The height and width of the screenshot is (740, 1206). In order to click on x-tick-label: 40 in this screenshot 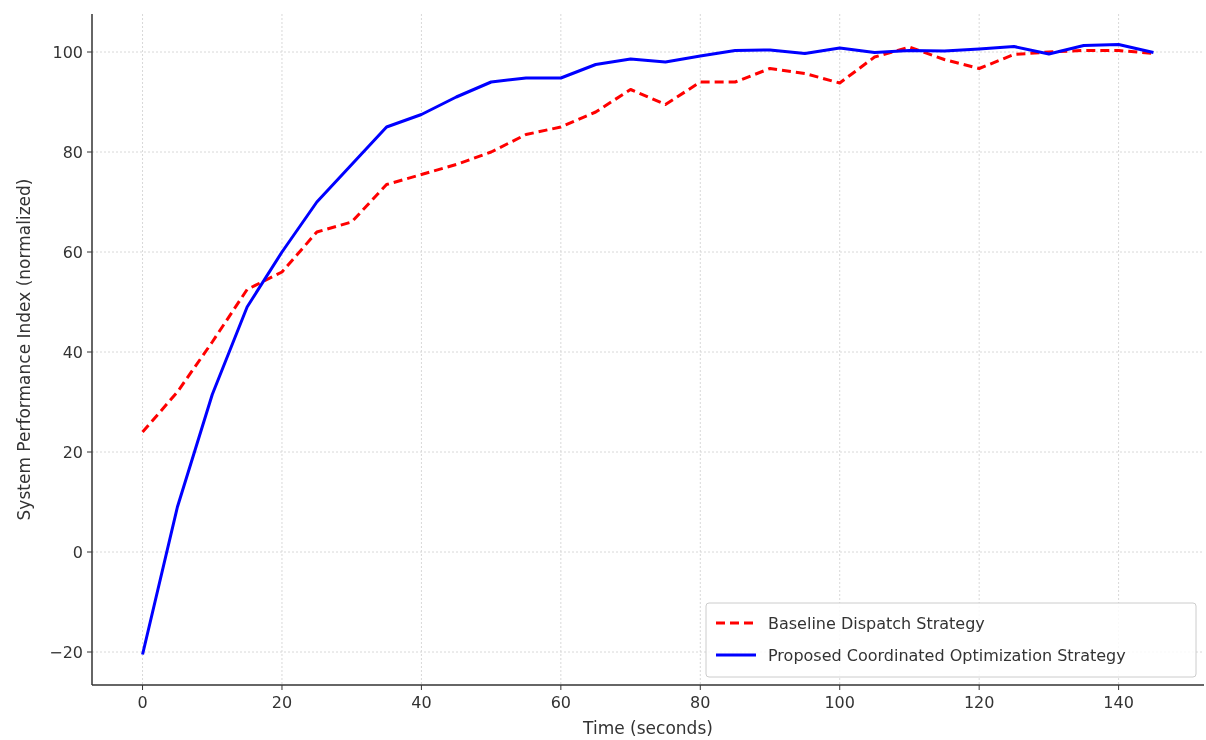, I will do `click(421, 702)`.